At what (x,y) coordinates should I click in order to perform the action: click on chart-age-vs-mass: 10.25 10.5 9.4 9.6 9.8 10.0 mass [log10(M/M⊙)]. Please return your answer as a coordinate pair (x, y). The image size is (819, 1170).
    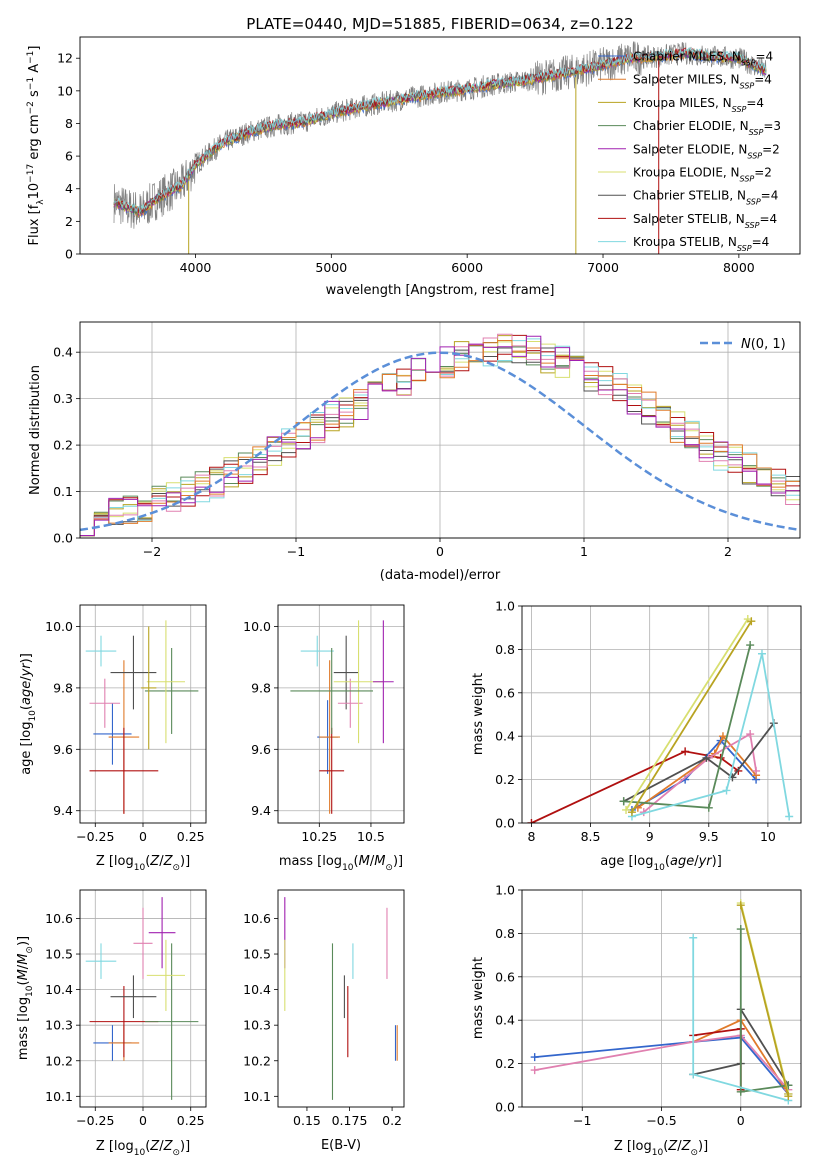
    Looking at the image, I should click on (324, 738).